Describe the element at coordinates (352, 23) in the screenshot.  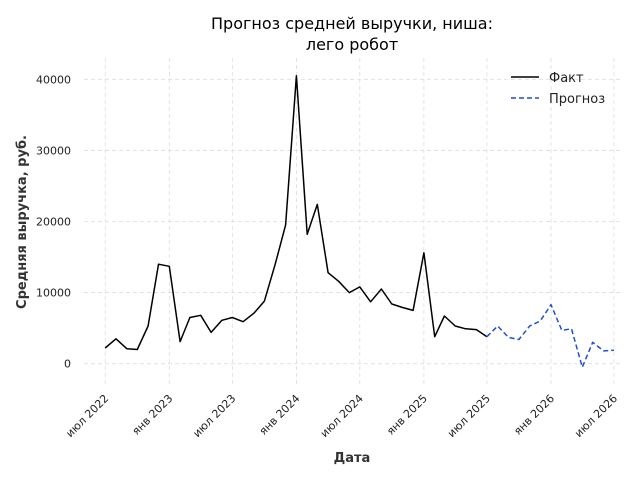
I see `chart-title-line-1: Прогноз средней выручки, ниша:` at that location.